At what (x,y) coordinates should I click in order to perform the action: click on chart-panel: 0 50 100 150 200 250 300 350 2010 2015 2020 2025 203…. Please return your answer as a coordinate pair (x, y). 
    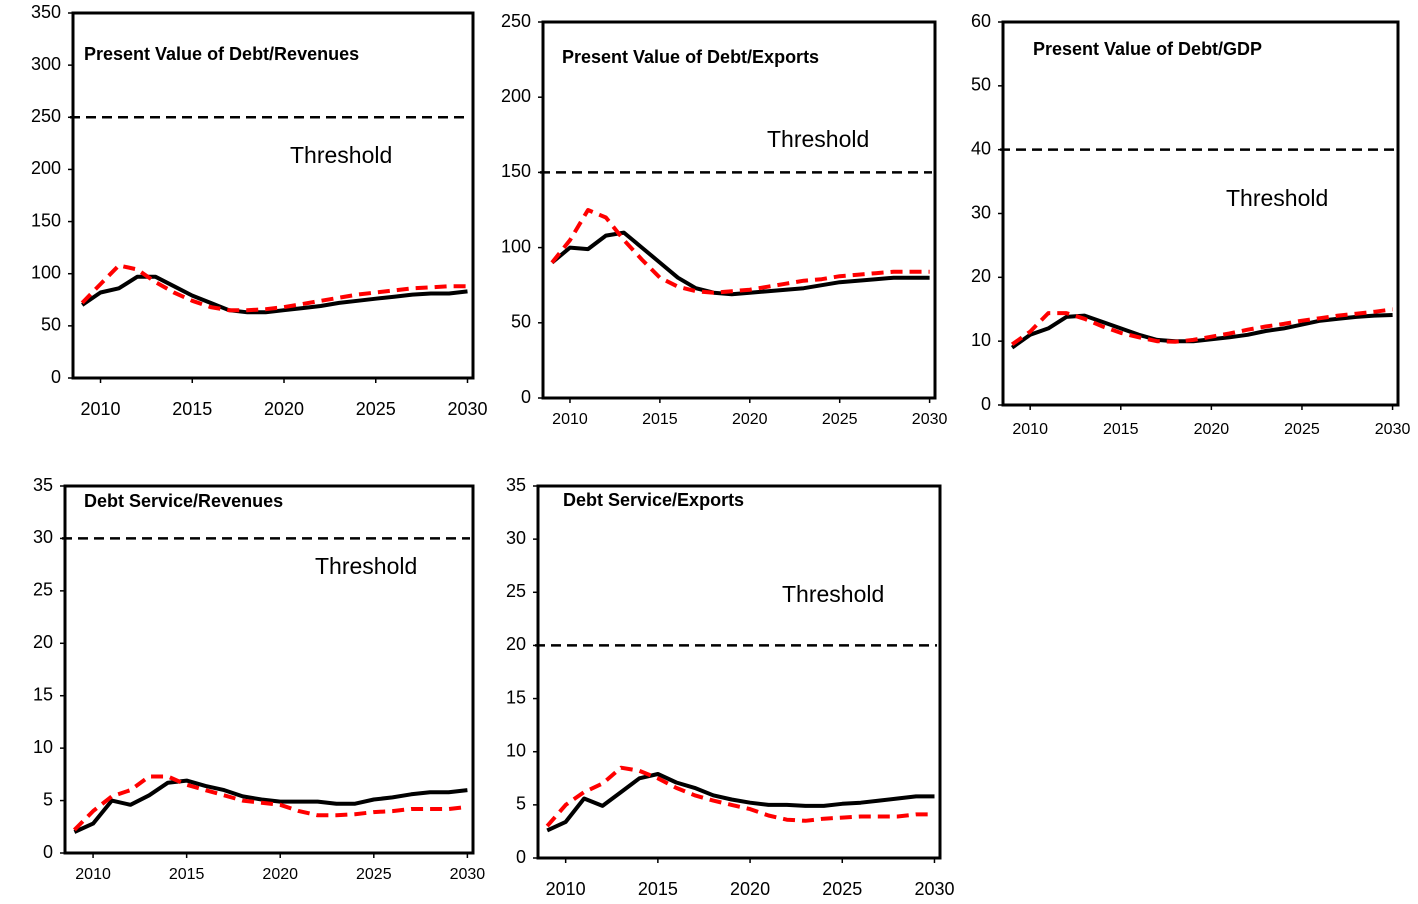
    Looking at the image, I should click on (259, 210).